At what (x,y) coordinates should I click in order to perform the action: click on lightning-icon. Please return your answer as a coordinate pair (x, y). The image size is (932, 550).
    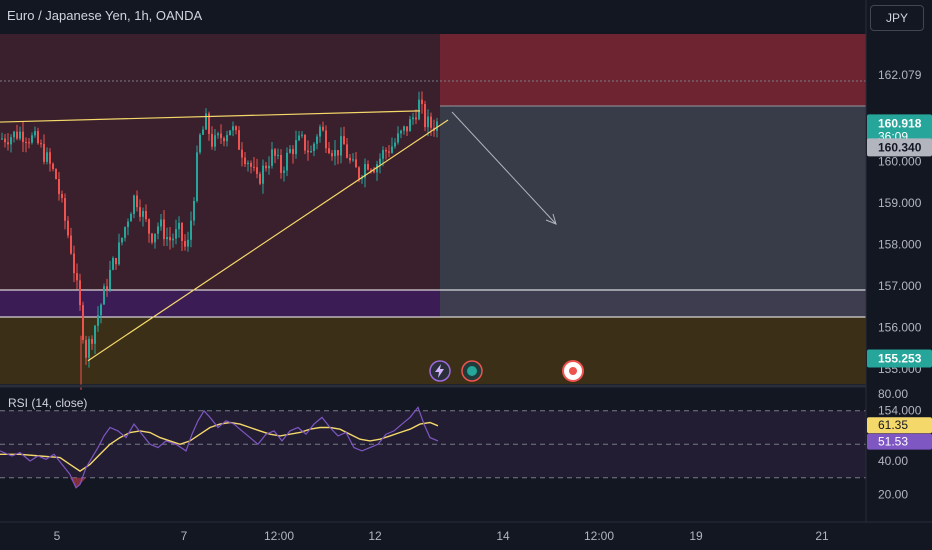
    Looking at the image, I should click on (440, 371).